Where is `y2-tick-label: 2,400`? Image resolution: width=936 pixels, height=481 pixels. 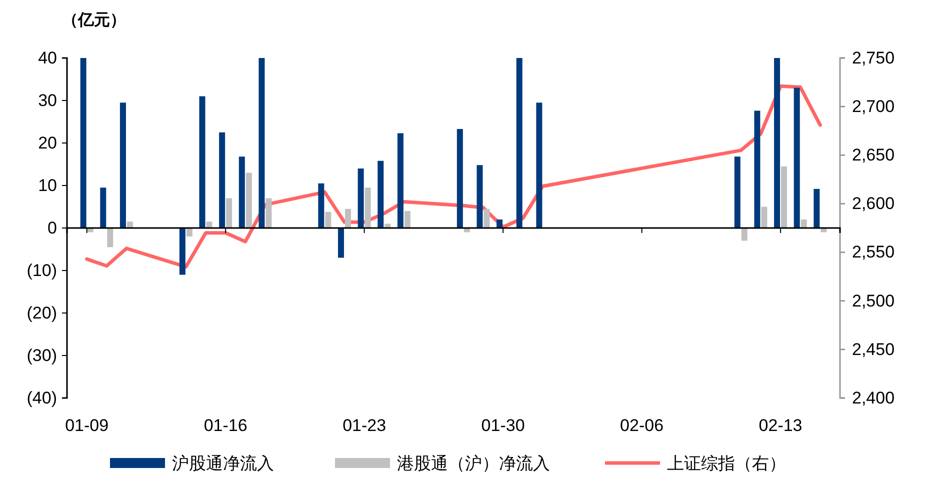 y2-tick-label: 2,400 is located at coordinates (873, 398).